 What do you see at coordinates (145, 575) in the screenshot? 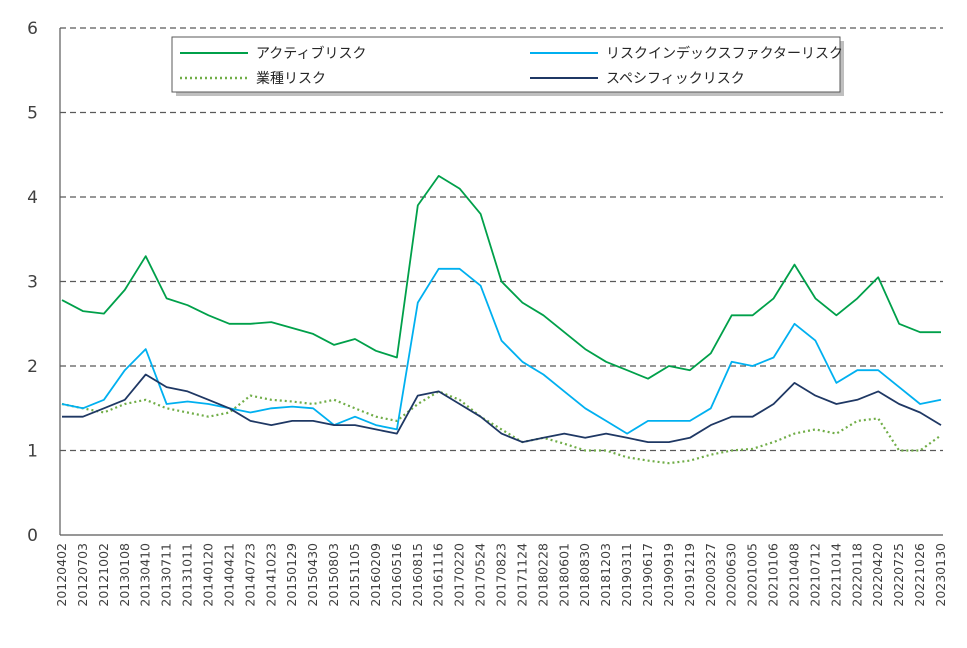
I see `x-tick-label: 20130410` at bounding box center [145, 575].